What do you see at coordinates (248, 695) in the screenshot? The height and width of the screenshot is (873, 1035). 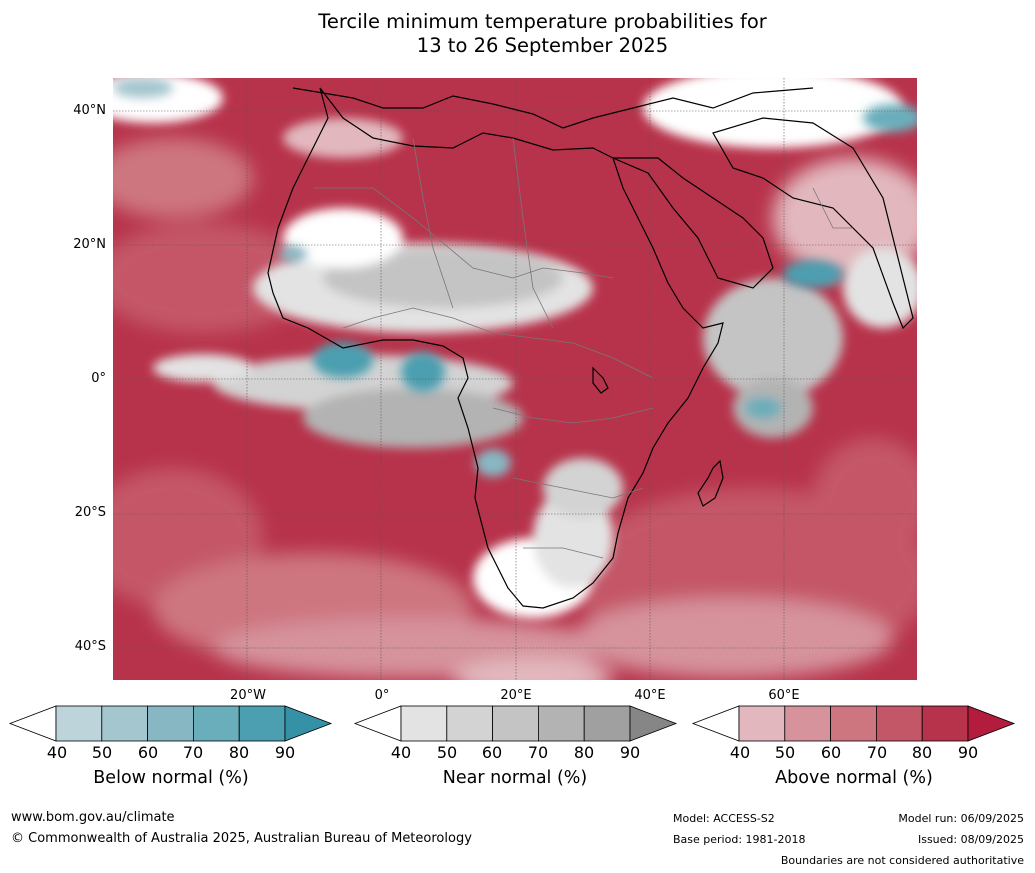 I see `lon-label-20w: 20°W` at bounding box center [248, 695].